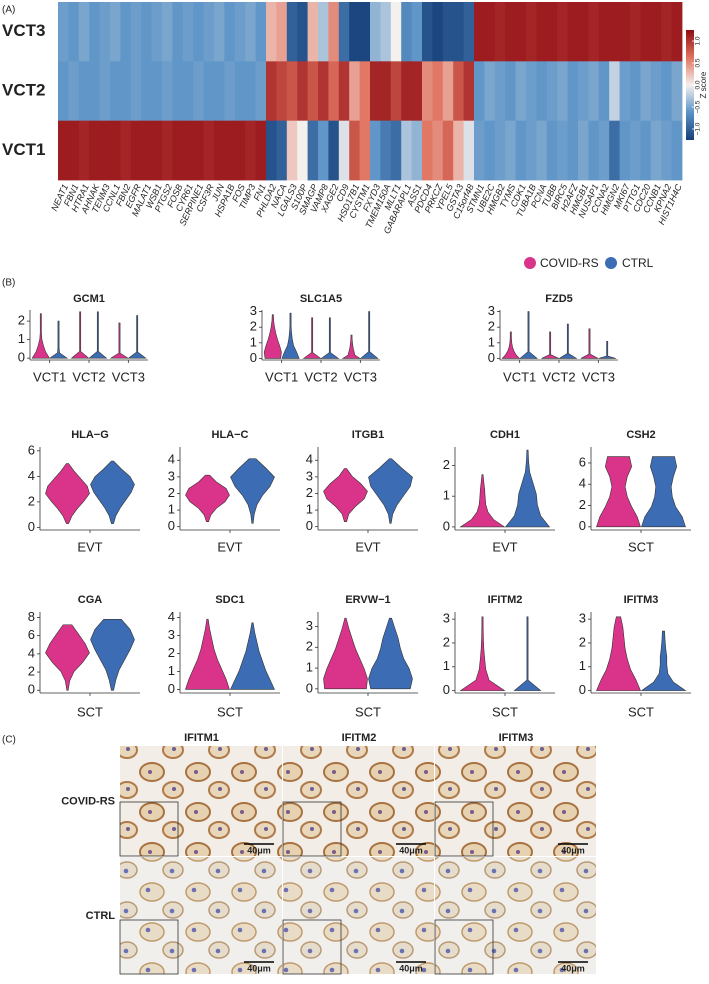 The image size is (709, 984). What do you see at coordinates (88, 376) in the screenshot?
I see `x-tick-label: VCT2` at bounding box center [88, 376].